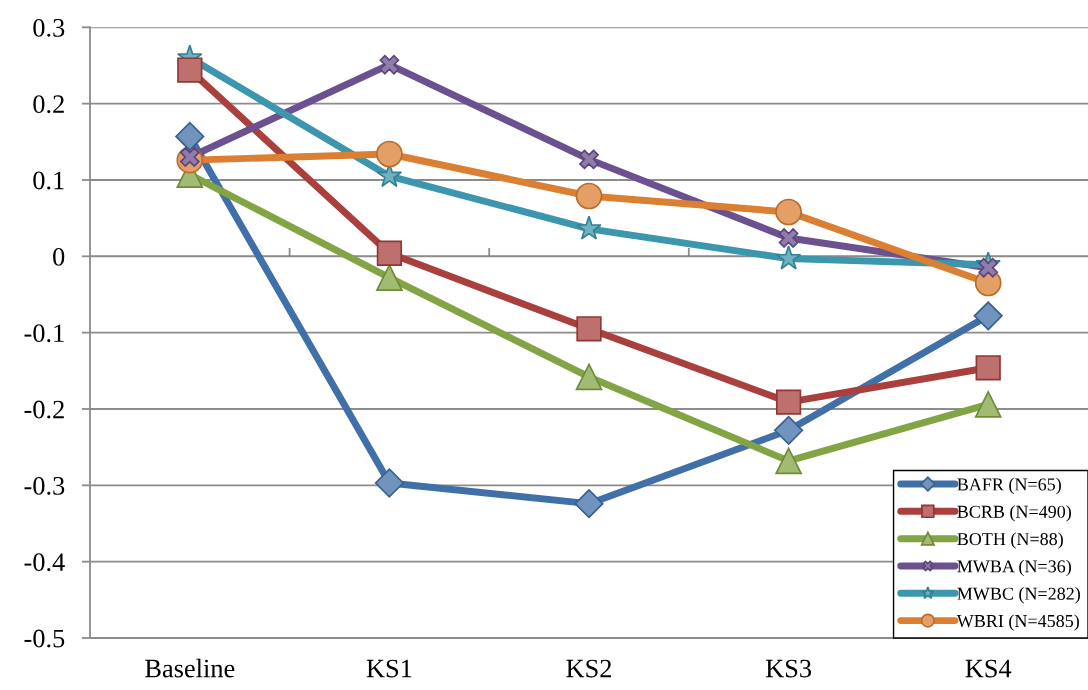  I want to click on y-tick-label: 0, so click(59, 256).